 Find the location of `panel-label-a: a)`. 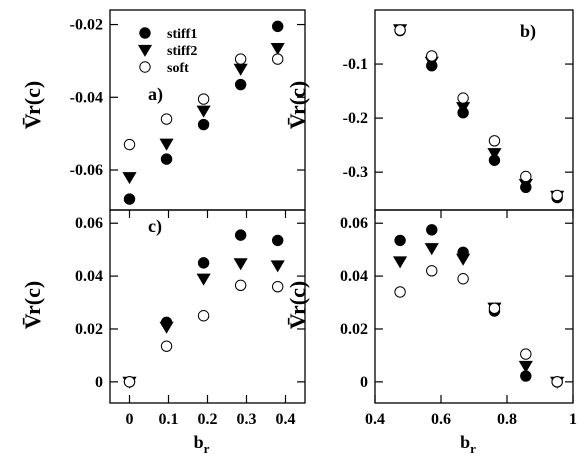

panel-label-a: a) is located at coordinates (155, 94).